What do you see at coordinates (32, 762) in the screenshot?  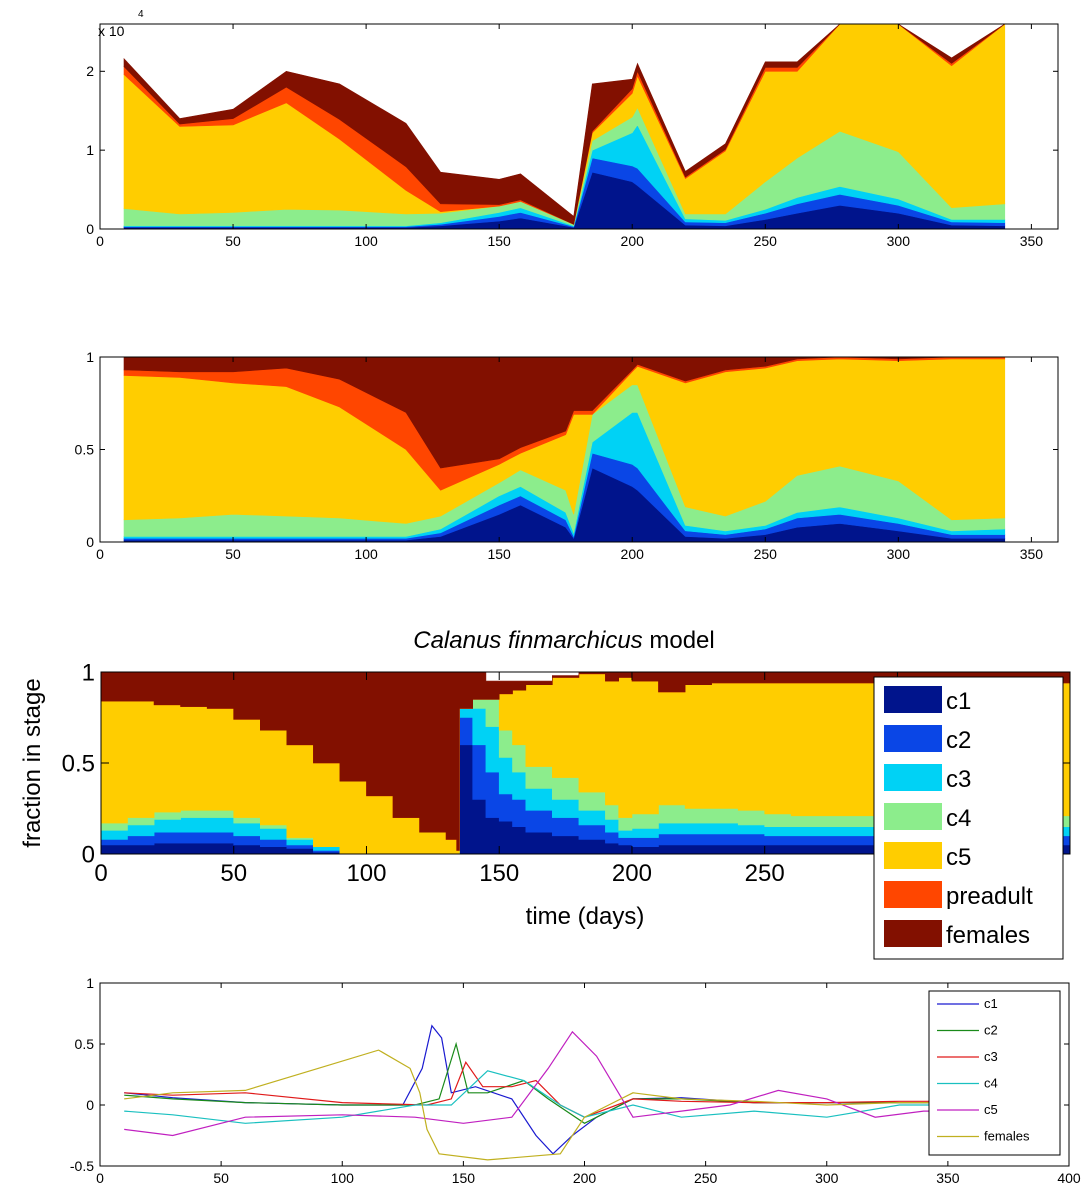 I see `panel-3-ylabel: fraction in stage` at bounding box center [32, 762].